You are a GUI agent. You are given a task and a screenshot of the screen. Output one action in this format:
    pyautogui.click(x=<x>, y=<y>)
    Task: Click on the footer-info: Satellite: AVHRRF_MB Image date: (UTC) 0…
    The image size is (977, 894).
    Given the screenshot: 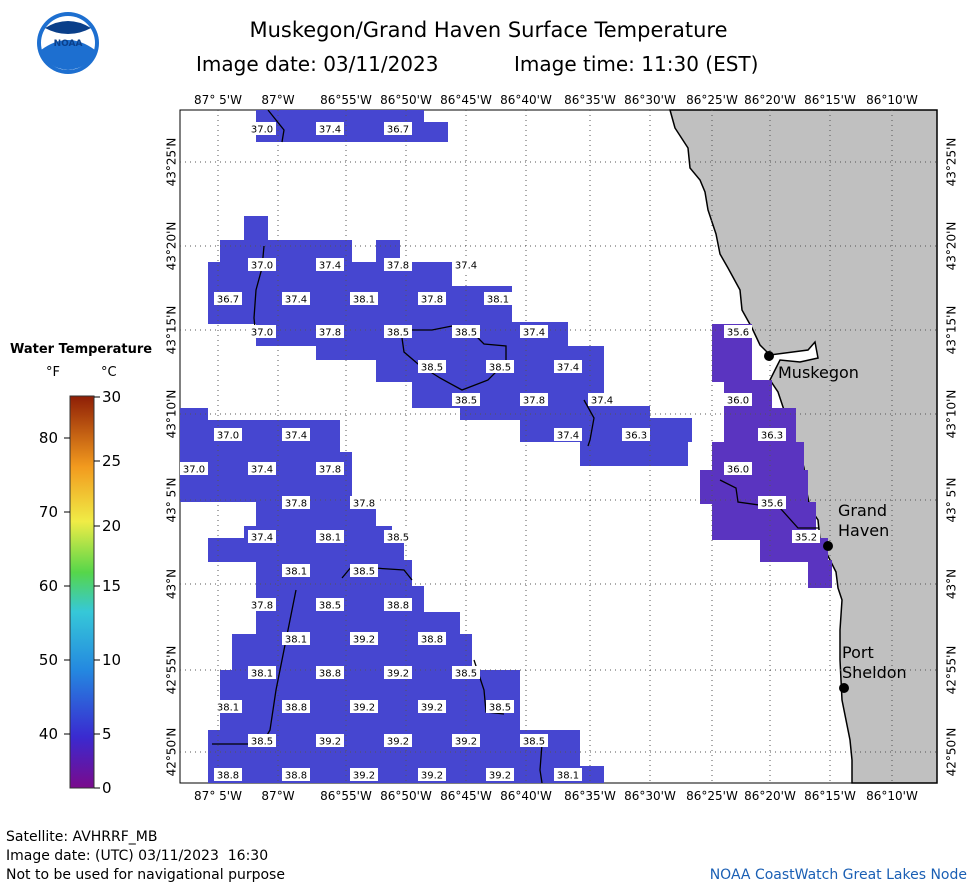 What is the action you would take?
    pyautogui.click(x=145, y=856)
    